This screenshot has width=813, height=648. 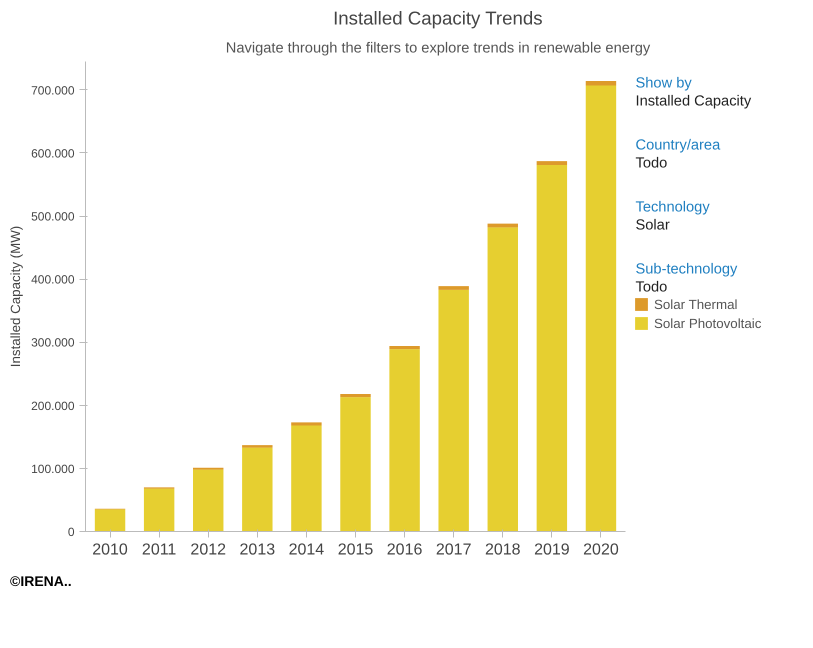 I want to click on x-tick-label: 2012, so click(x=208, y=550).